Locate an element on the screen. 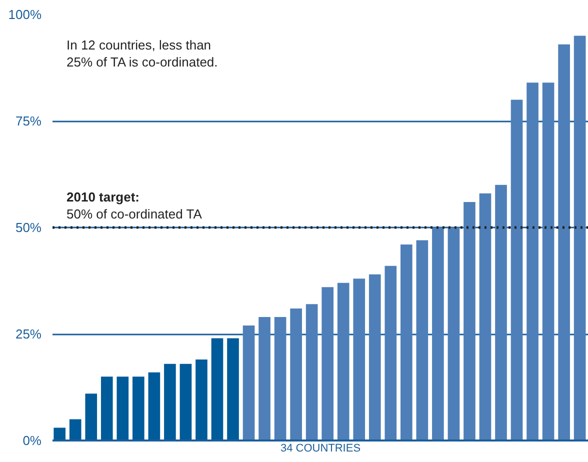 The width and height of the screenshot is (588, 462). y-tick-label: 100% is located at coordinates (25, 14).